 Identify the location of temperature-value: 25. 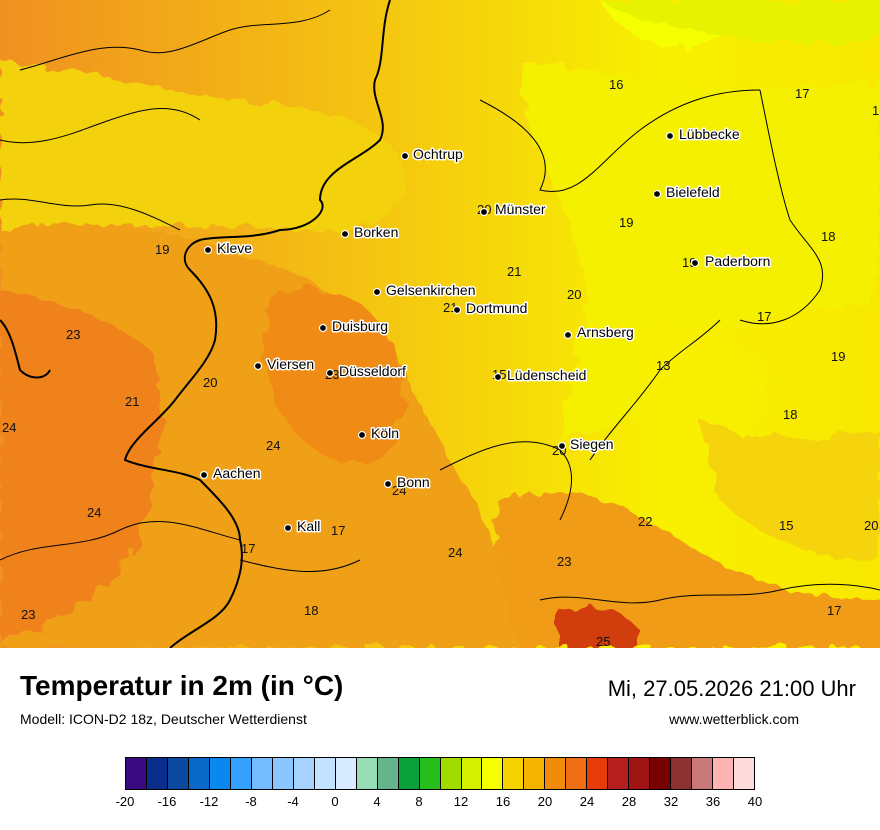
(603, 641).